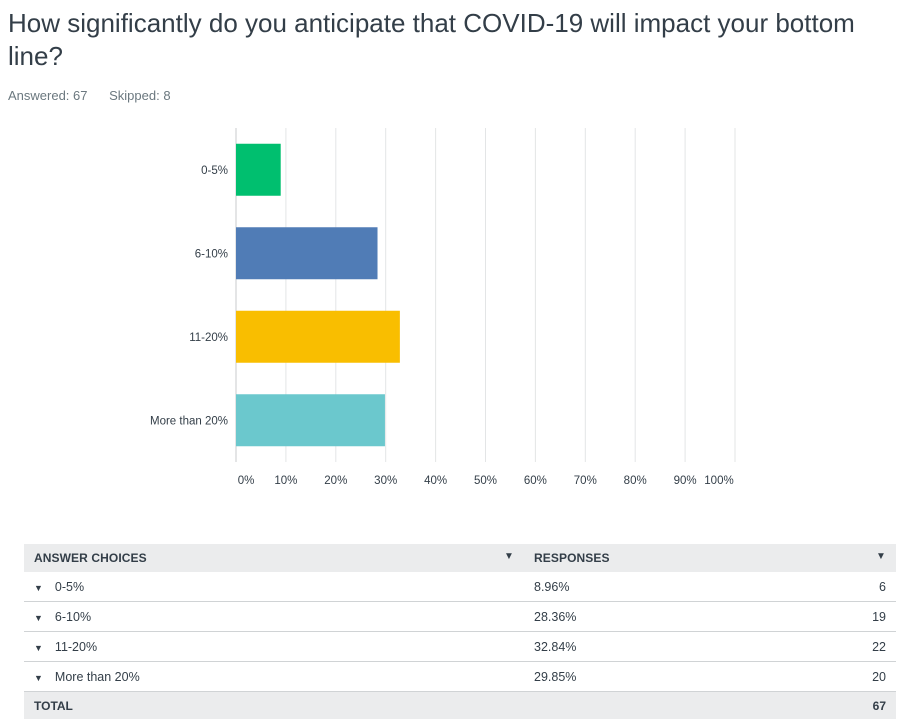  What do you see at coordinates (274, 676) in the screenshot?
I see `choice-cell: ▼ More than 20%` at bounding box center [274, 676].